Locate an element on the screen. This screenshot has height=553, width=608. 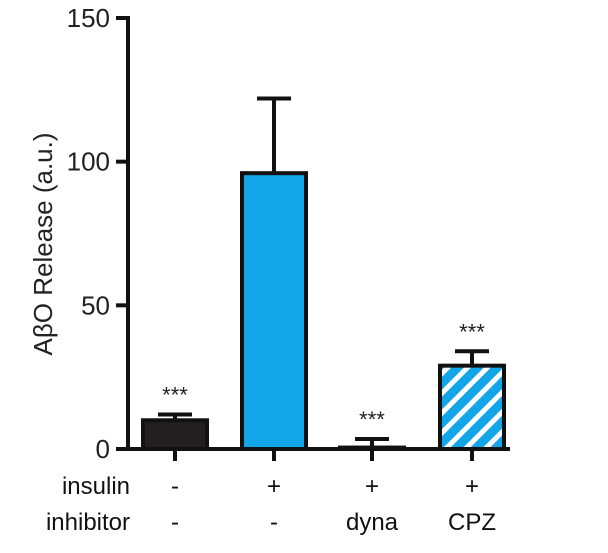
condition-value: CPZ is located at coordinates (472, 522).